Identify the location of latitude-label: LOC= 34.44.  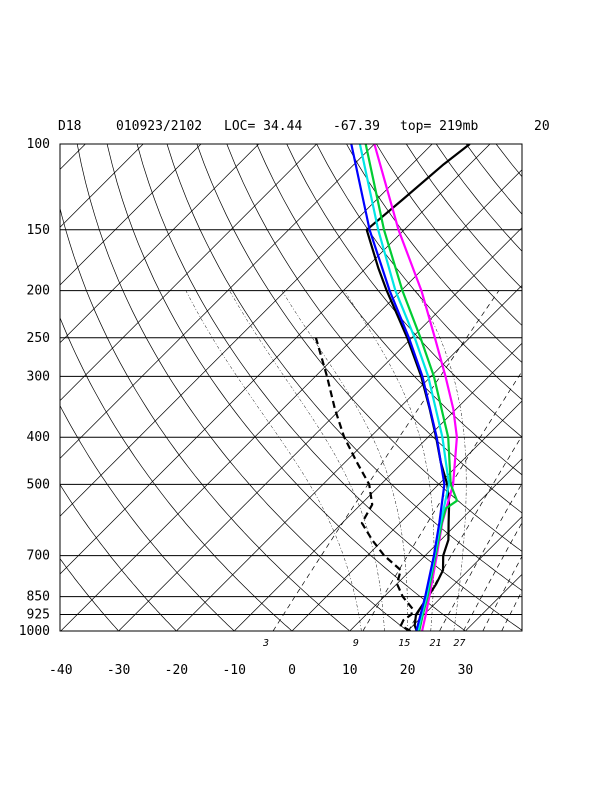
(263, 126).